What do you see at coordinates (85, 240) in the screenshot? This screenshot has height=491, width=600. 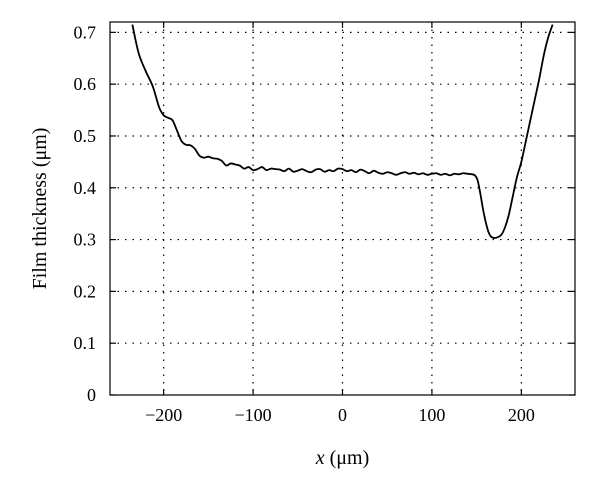 I see `y-tick-label: 0.3` at bounding box center [85, 240].